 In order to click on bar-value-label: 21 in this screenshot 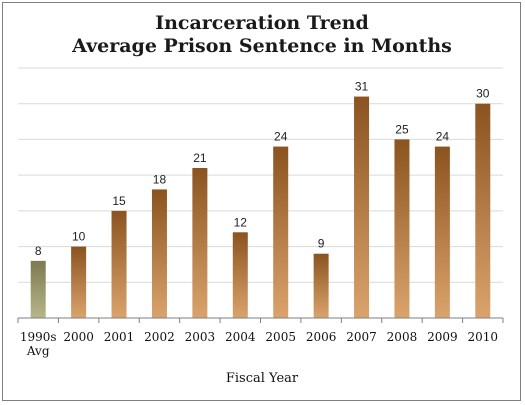, I will do `click(200, 158)`.